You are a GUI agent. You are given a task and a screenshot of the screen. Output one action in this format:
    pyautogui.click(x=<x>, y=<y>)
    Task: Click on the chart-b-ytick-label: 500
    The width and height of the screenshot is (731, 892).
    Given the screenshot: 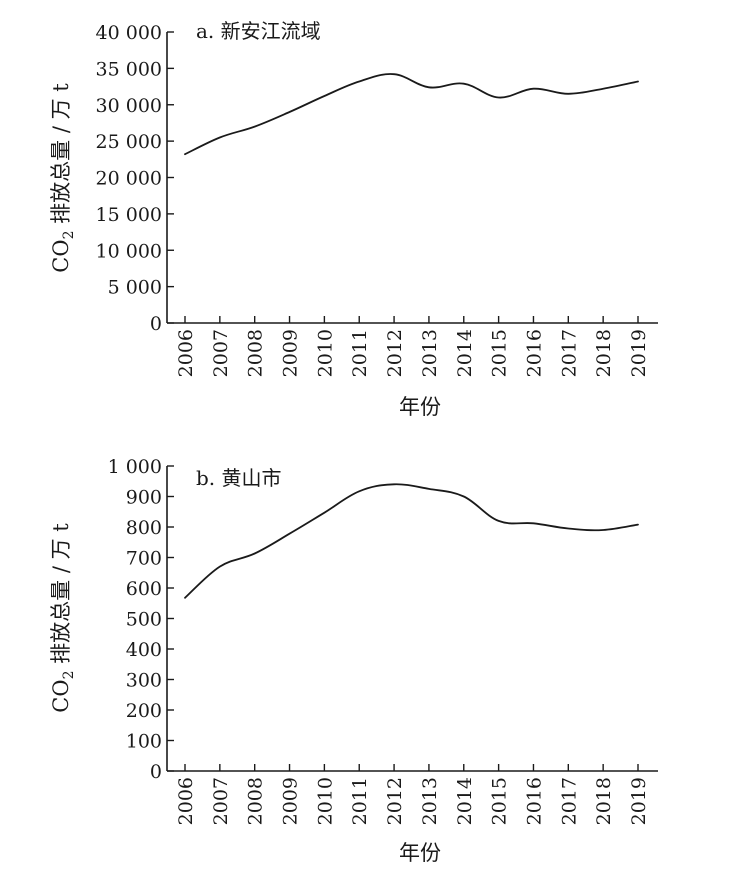 What is the action you would take?
    pyautogui.click(x=144, y=620)
    